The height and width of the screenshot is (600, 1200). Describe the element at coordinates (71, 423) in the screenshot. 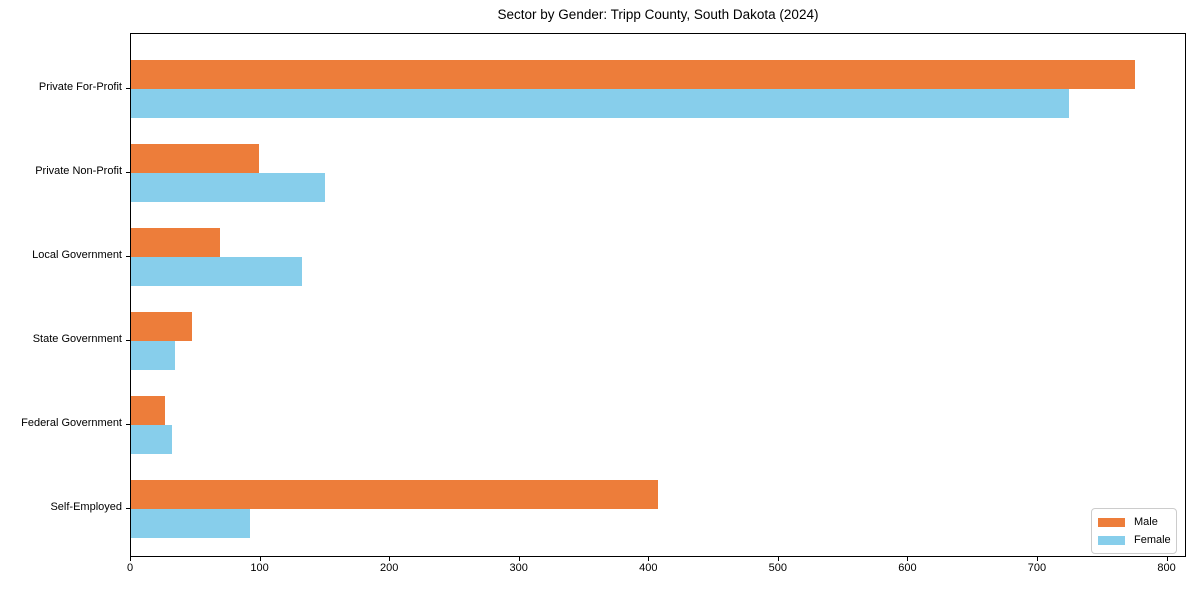

I see `ytick-label-federal-government: Federal Government` at that location.